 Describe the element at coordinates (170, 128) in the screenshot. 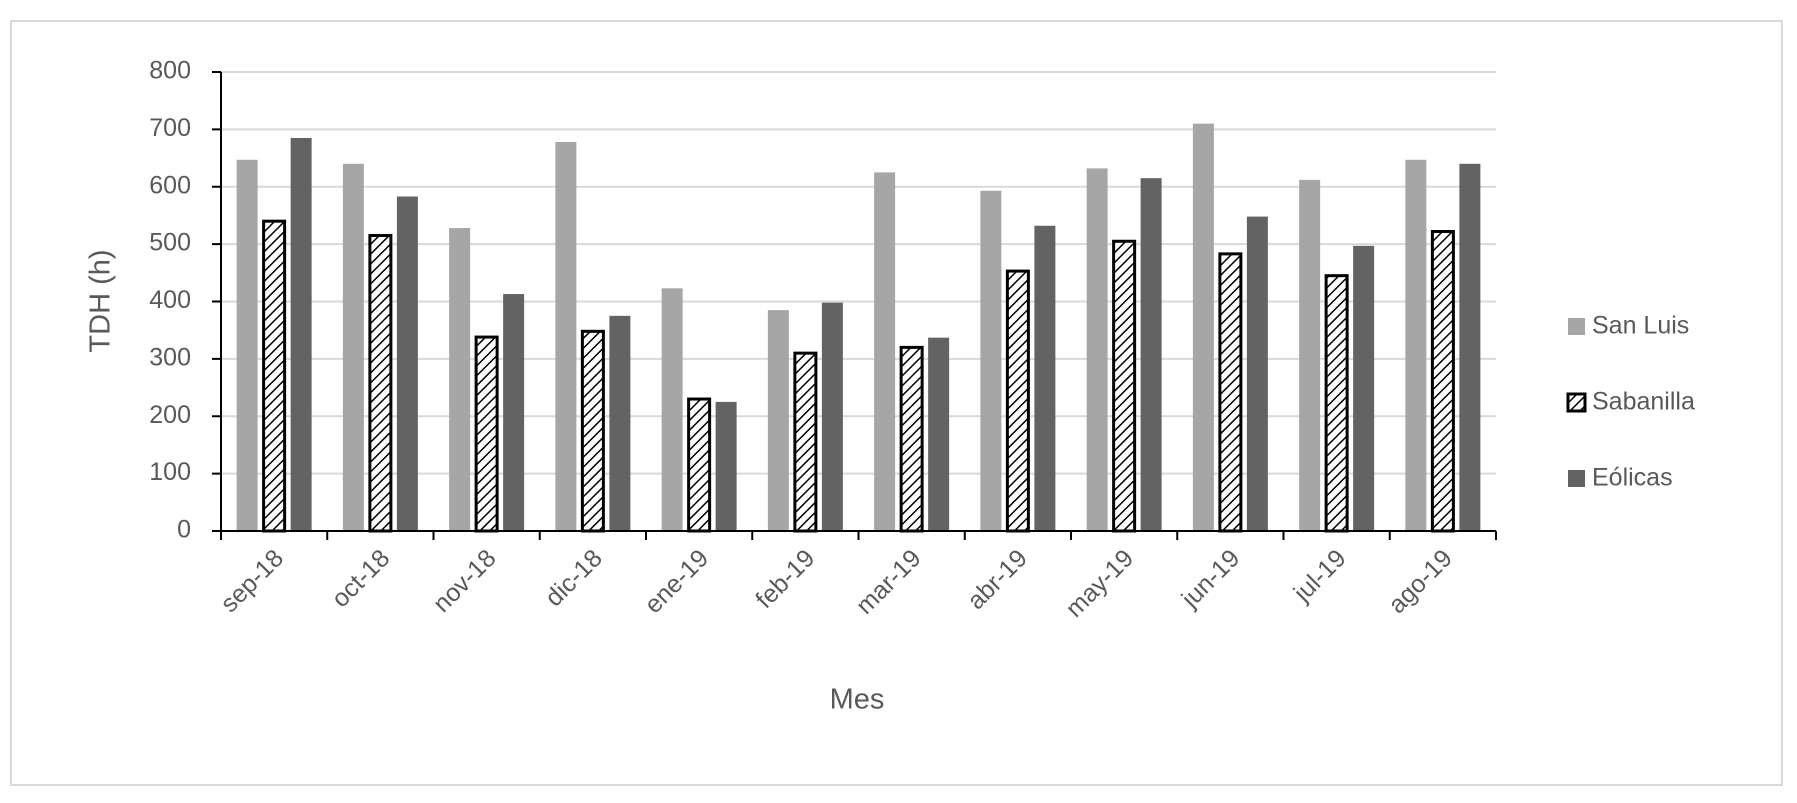

I see `y-tick-label: 700` at that location.